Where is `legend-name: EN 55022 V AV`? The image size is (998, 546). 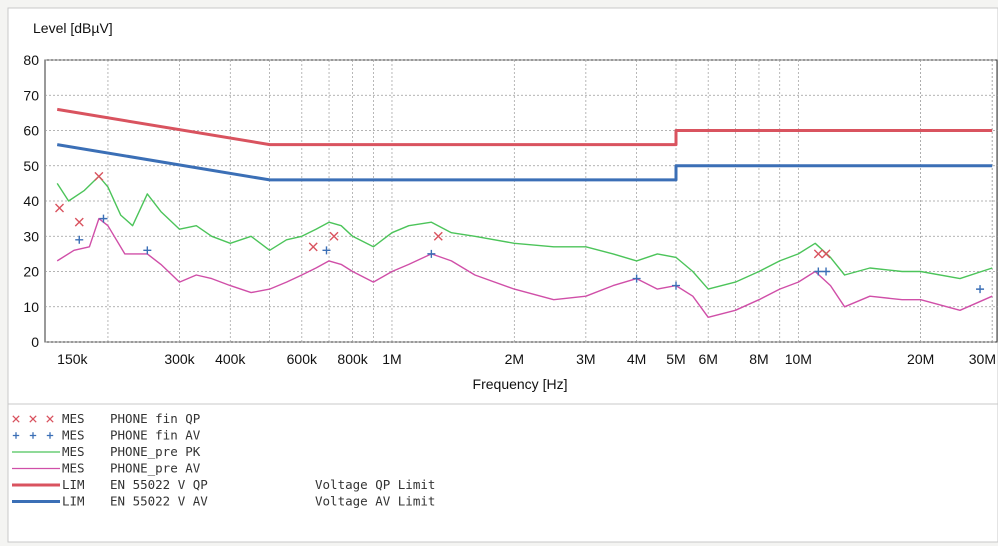 legend-name: EN 55022 V AV is located at coordinates (159, 501).